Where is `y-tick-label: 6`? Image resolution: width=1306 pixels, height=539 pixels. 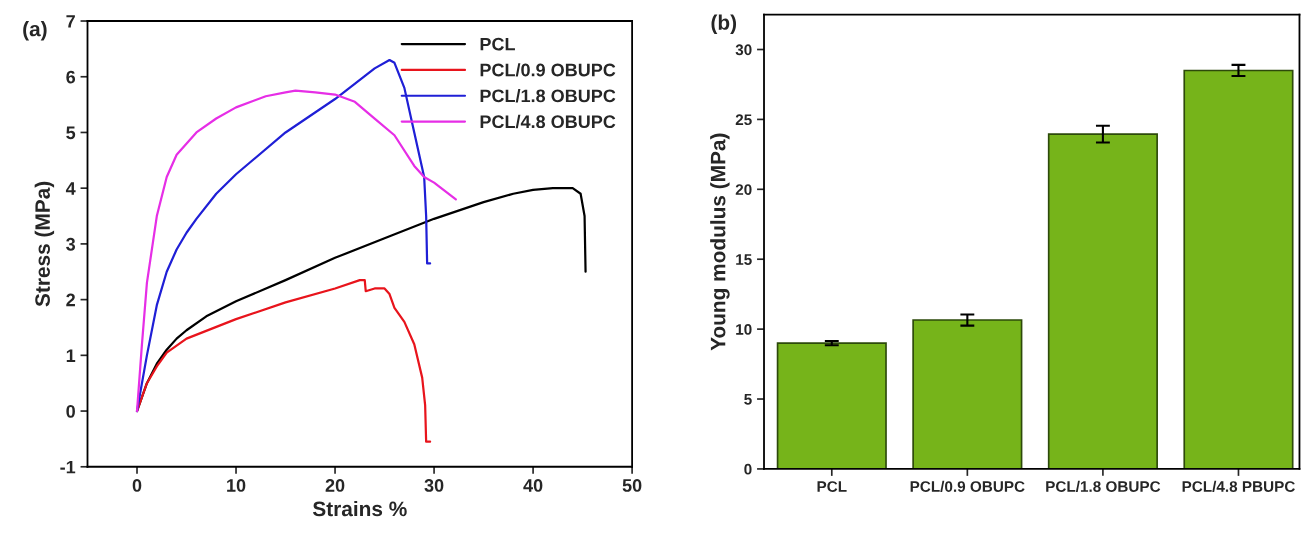
y-tick-label: 6 is located at coordinates (71, 77).